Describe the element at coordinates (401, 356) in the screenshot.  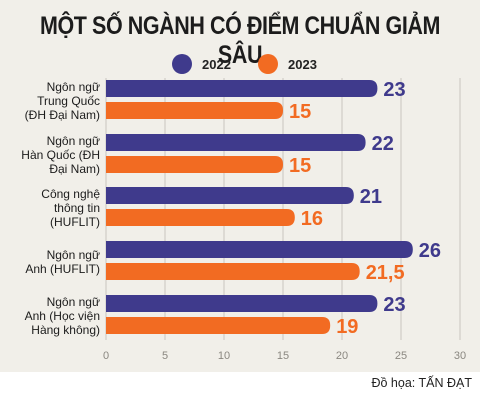
I see `x-tick-label: 25` at that location.